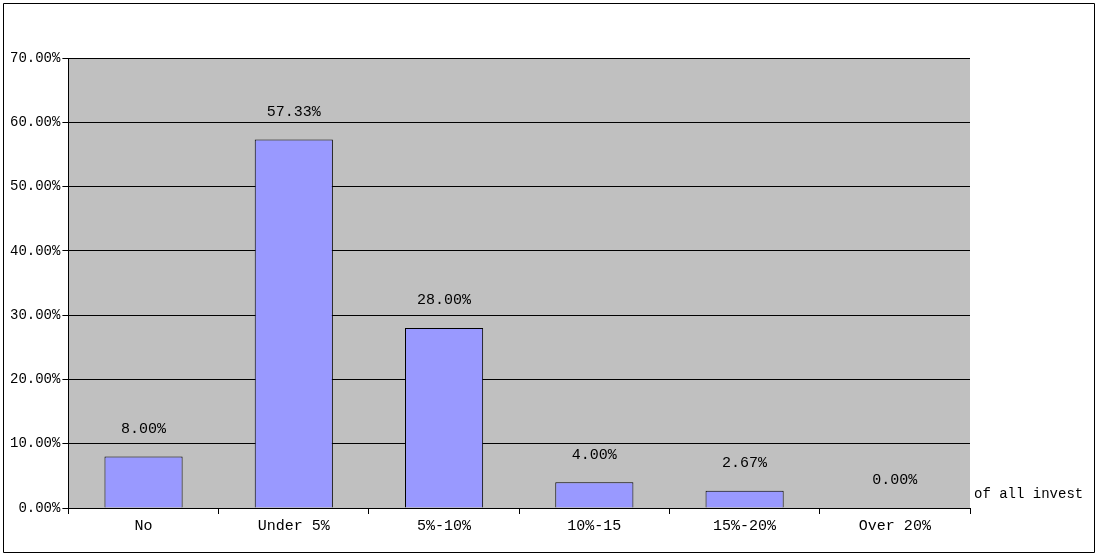  What do you see at coordinates (445, 301) in the screenshot?
I see `data-label: 28.00%` at bounding box center [445, 301].